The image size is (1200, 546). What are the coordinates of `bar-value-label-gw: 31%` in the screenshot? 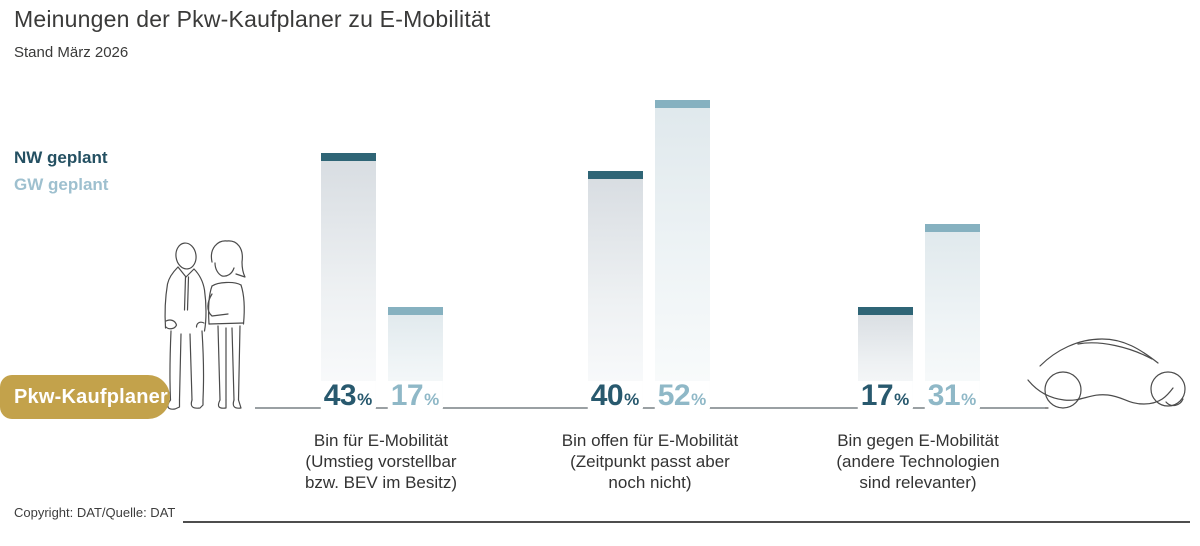 It's located at (952, 398).